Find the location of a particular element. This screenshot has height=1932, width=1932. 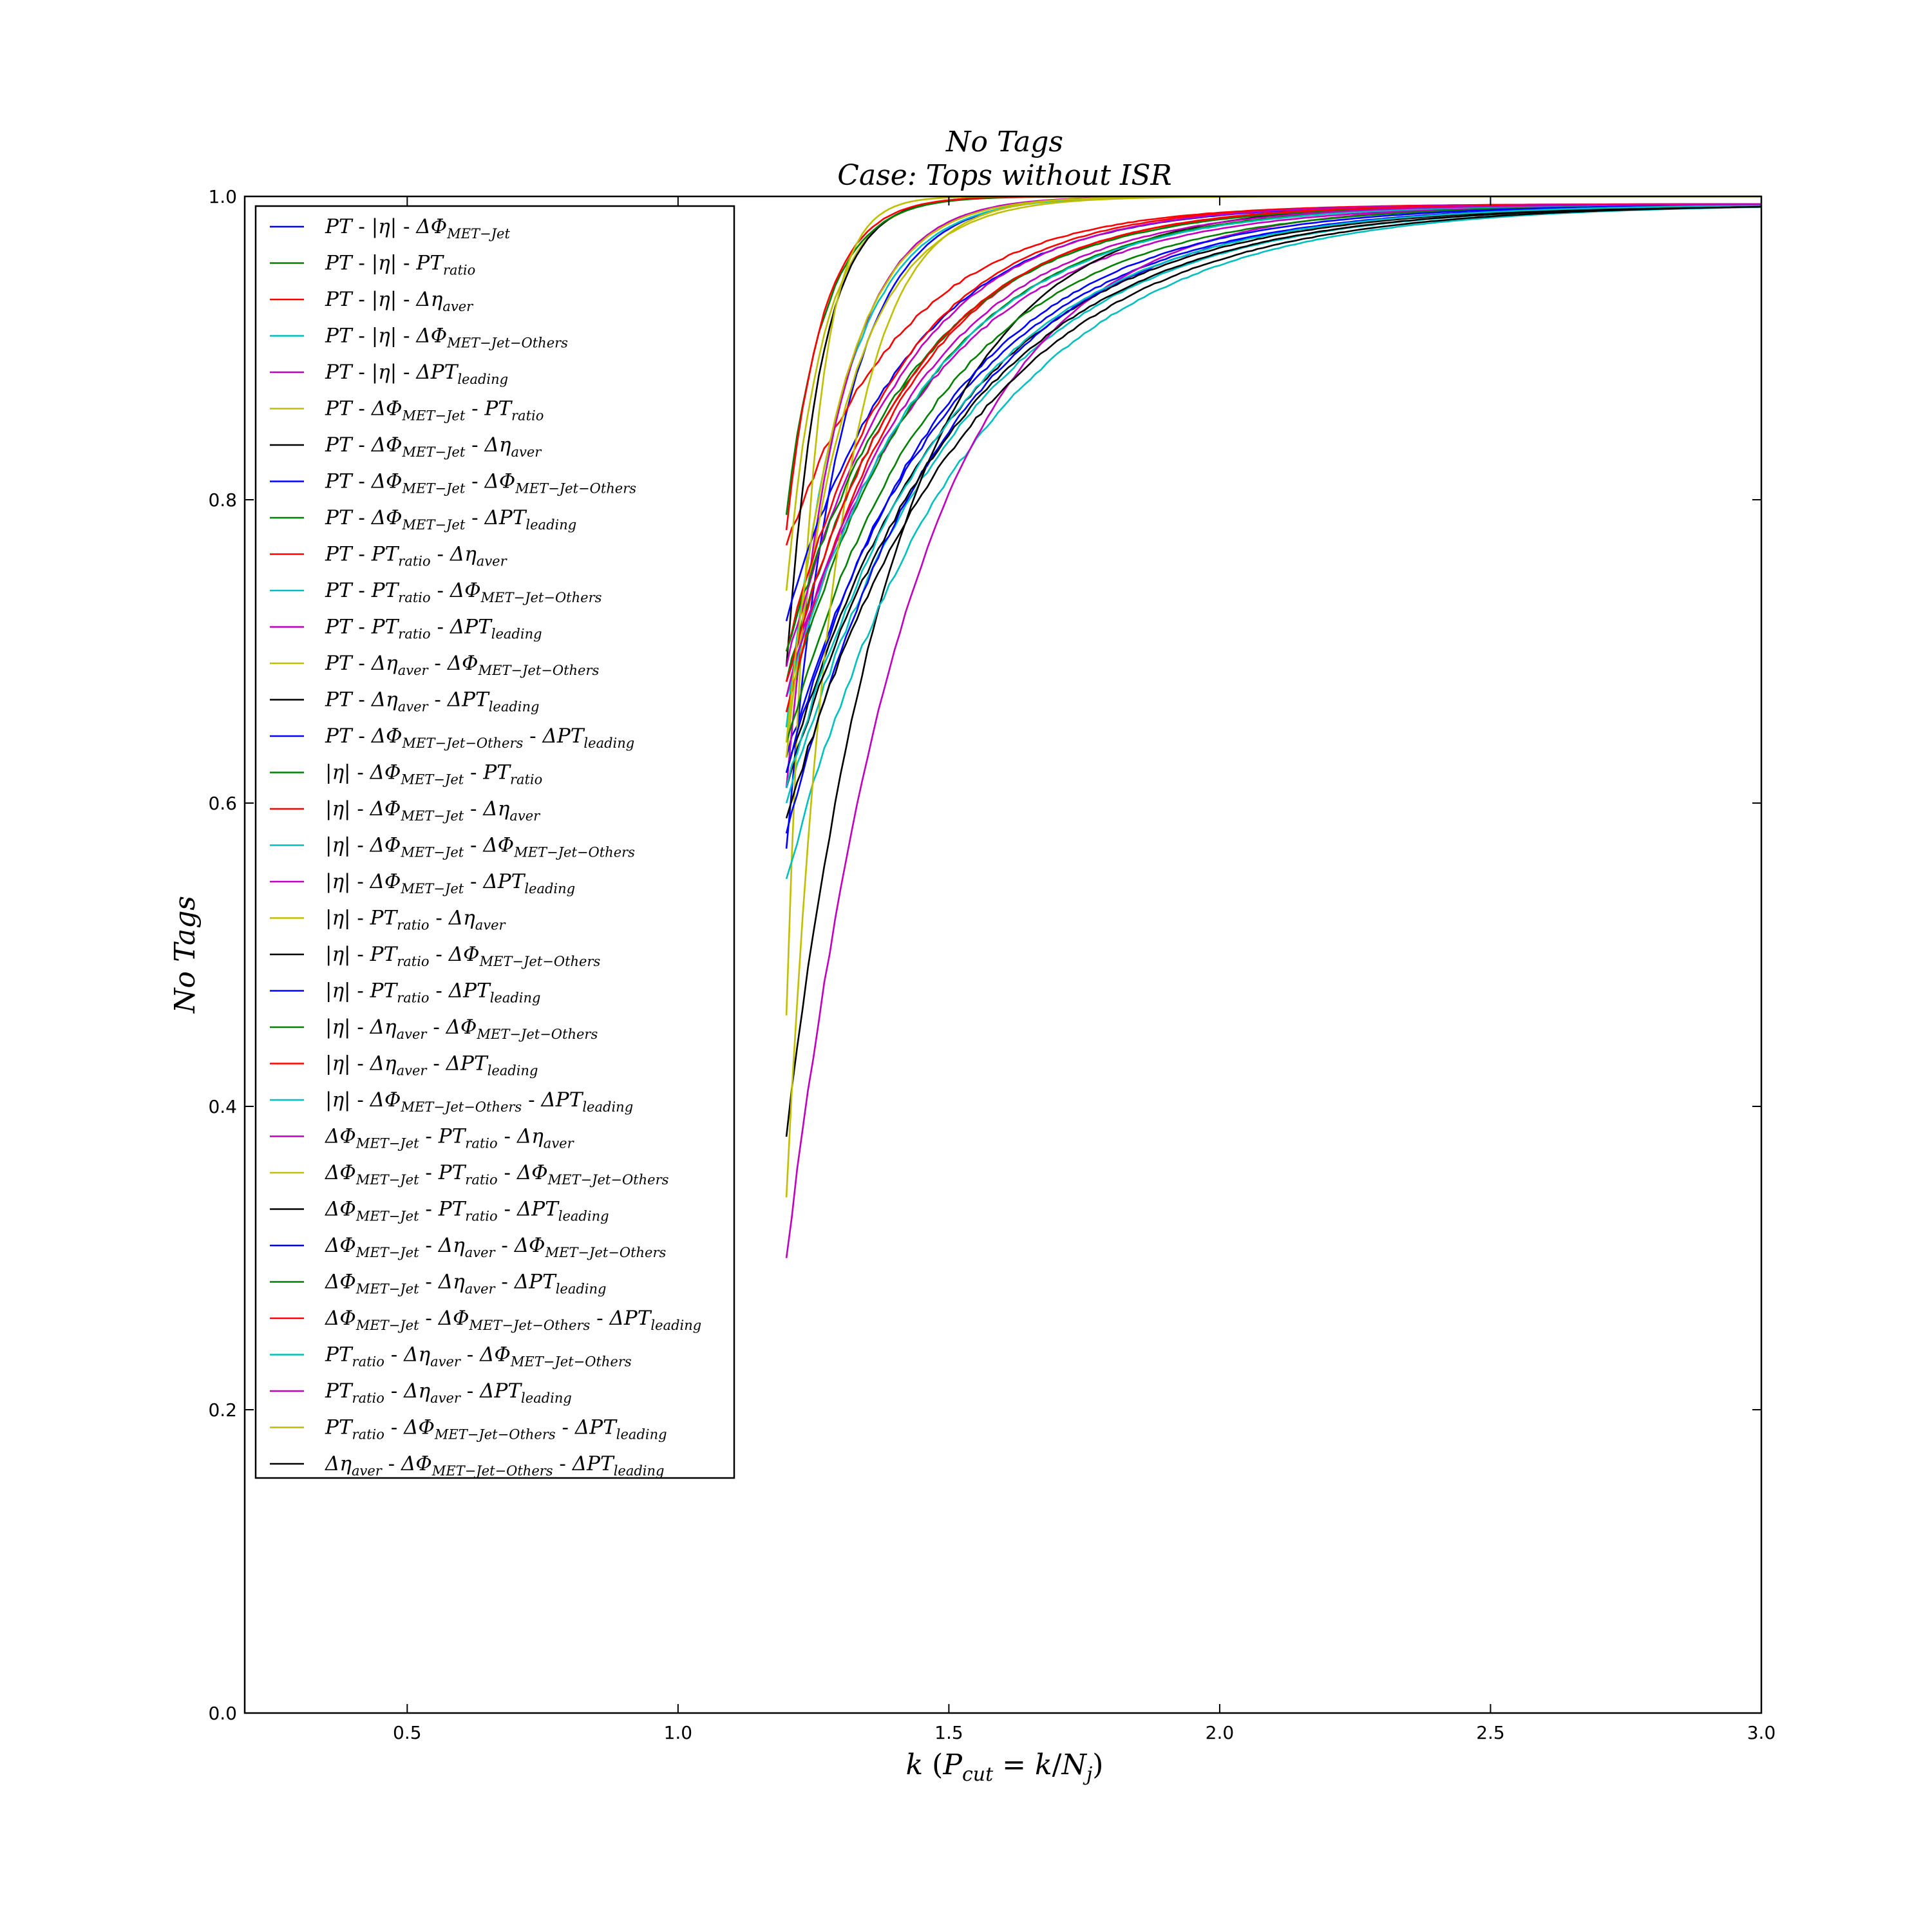

legend-label: PT - |η| - Δηaver​ is located at coordinates (399, 301).